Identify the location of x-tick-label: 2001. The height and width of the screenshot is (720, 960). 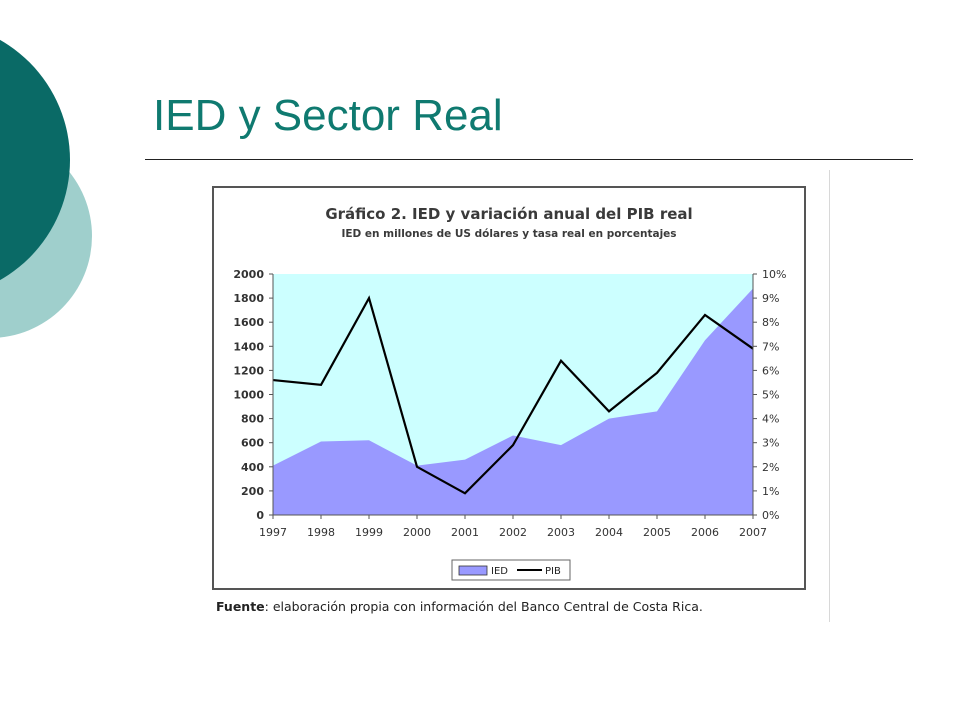
(465, 532).